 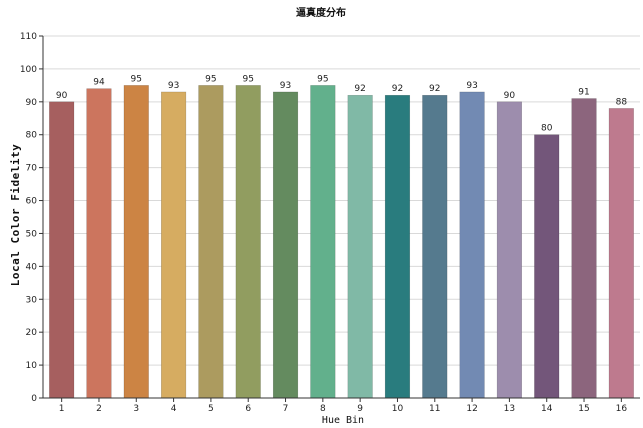 What do you see at coordinates (34, 399) in the screenshot?
I see `y-tick-label: 0` at bounding box center [34, 399].